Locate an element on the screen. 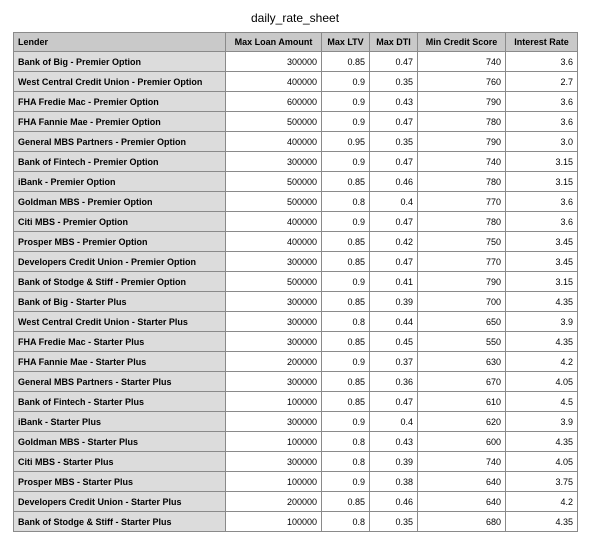  lender-cell: Developers Credit Union - Premier Option is located at coordinates (119, 261).